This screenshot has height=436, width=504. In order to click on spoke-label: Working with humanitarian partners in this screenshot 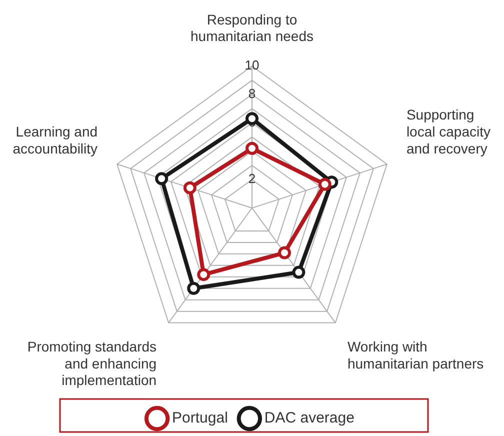, I will do `click(415, 355)`.